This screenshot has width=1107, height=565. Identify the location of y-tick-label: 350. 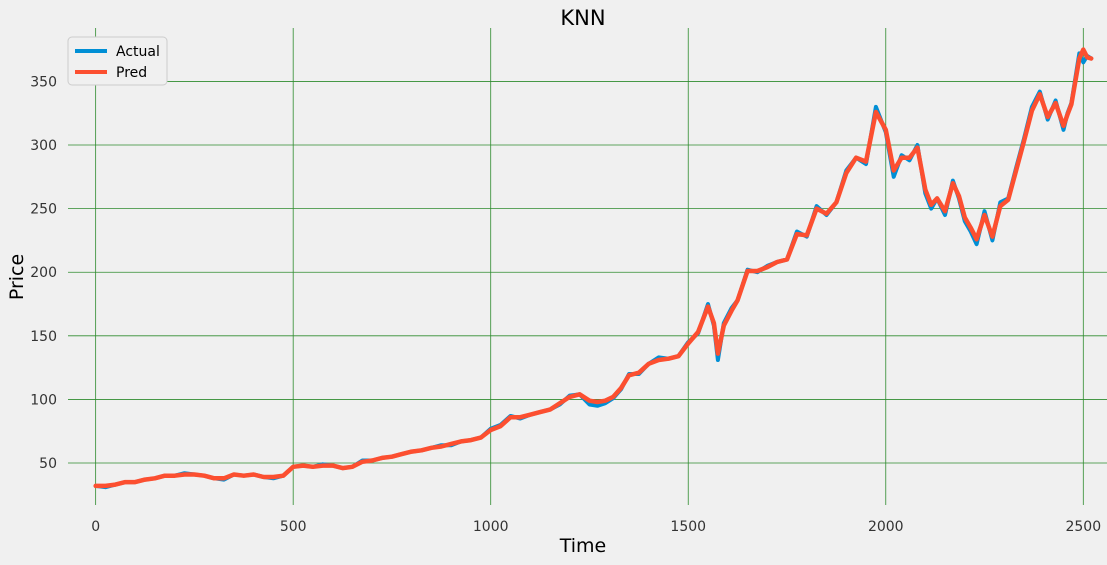
(43, 82).